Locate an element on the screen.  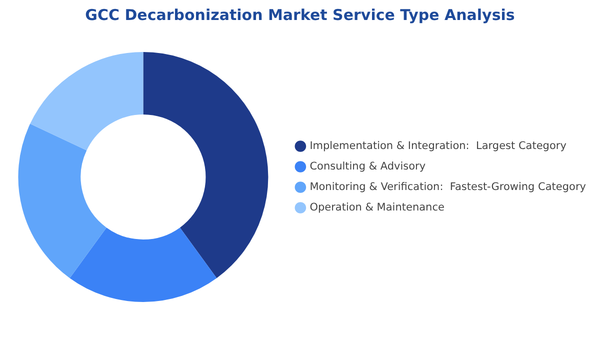
legend-label: Operation & Maintenance is located at coordinates (377, 207).